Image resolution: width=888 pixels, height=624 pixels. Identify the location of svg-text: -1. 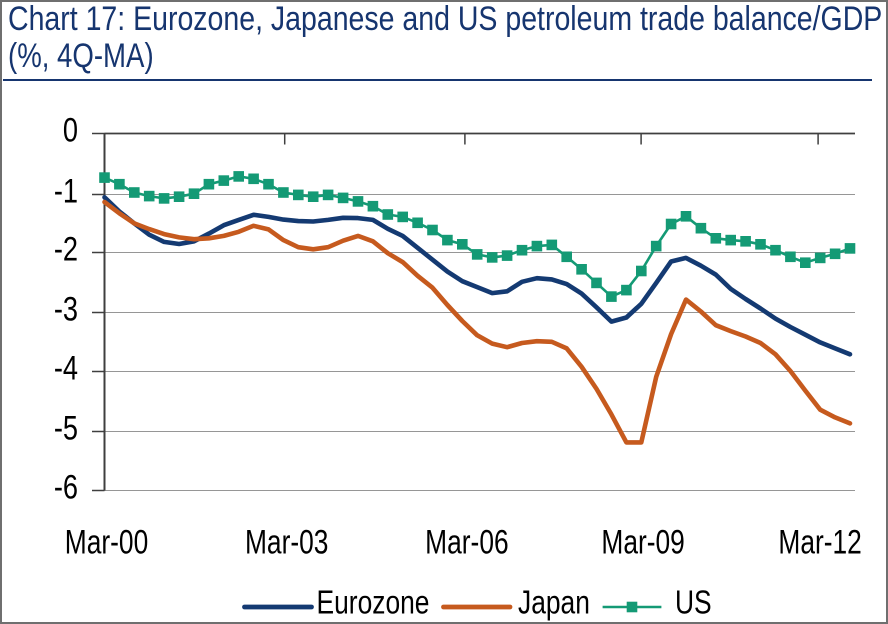
(66, 191).